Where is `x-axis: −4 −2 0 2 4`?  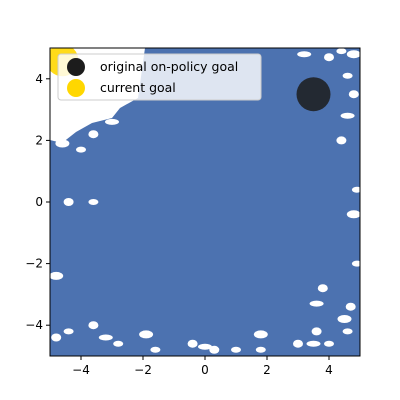 x-axis: −4 −2 0 2 4 is located at coordinates (202, 366).